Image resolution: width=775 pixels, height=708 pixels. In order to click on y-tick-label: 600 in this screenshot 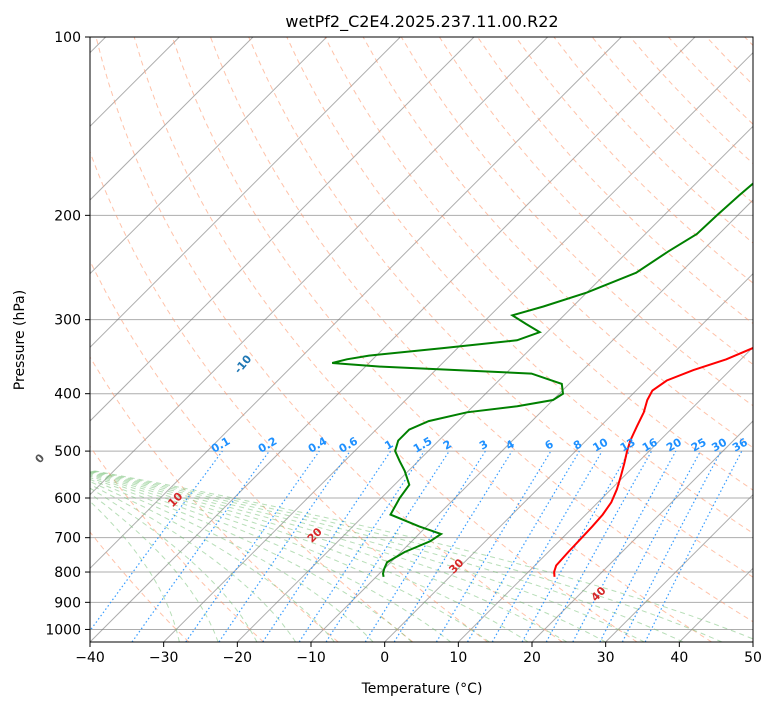, I will do `click(67, 499)`.